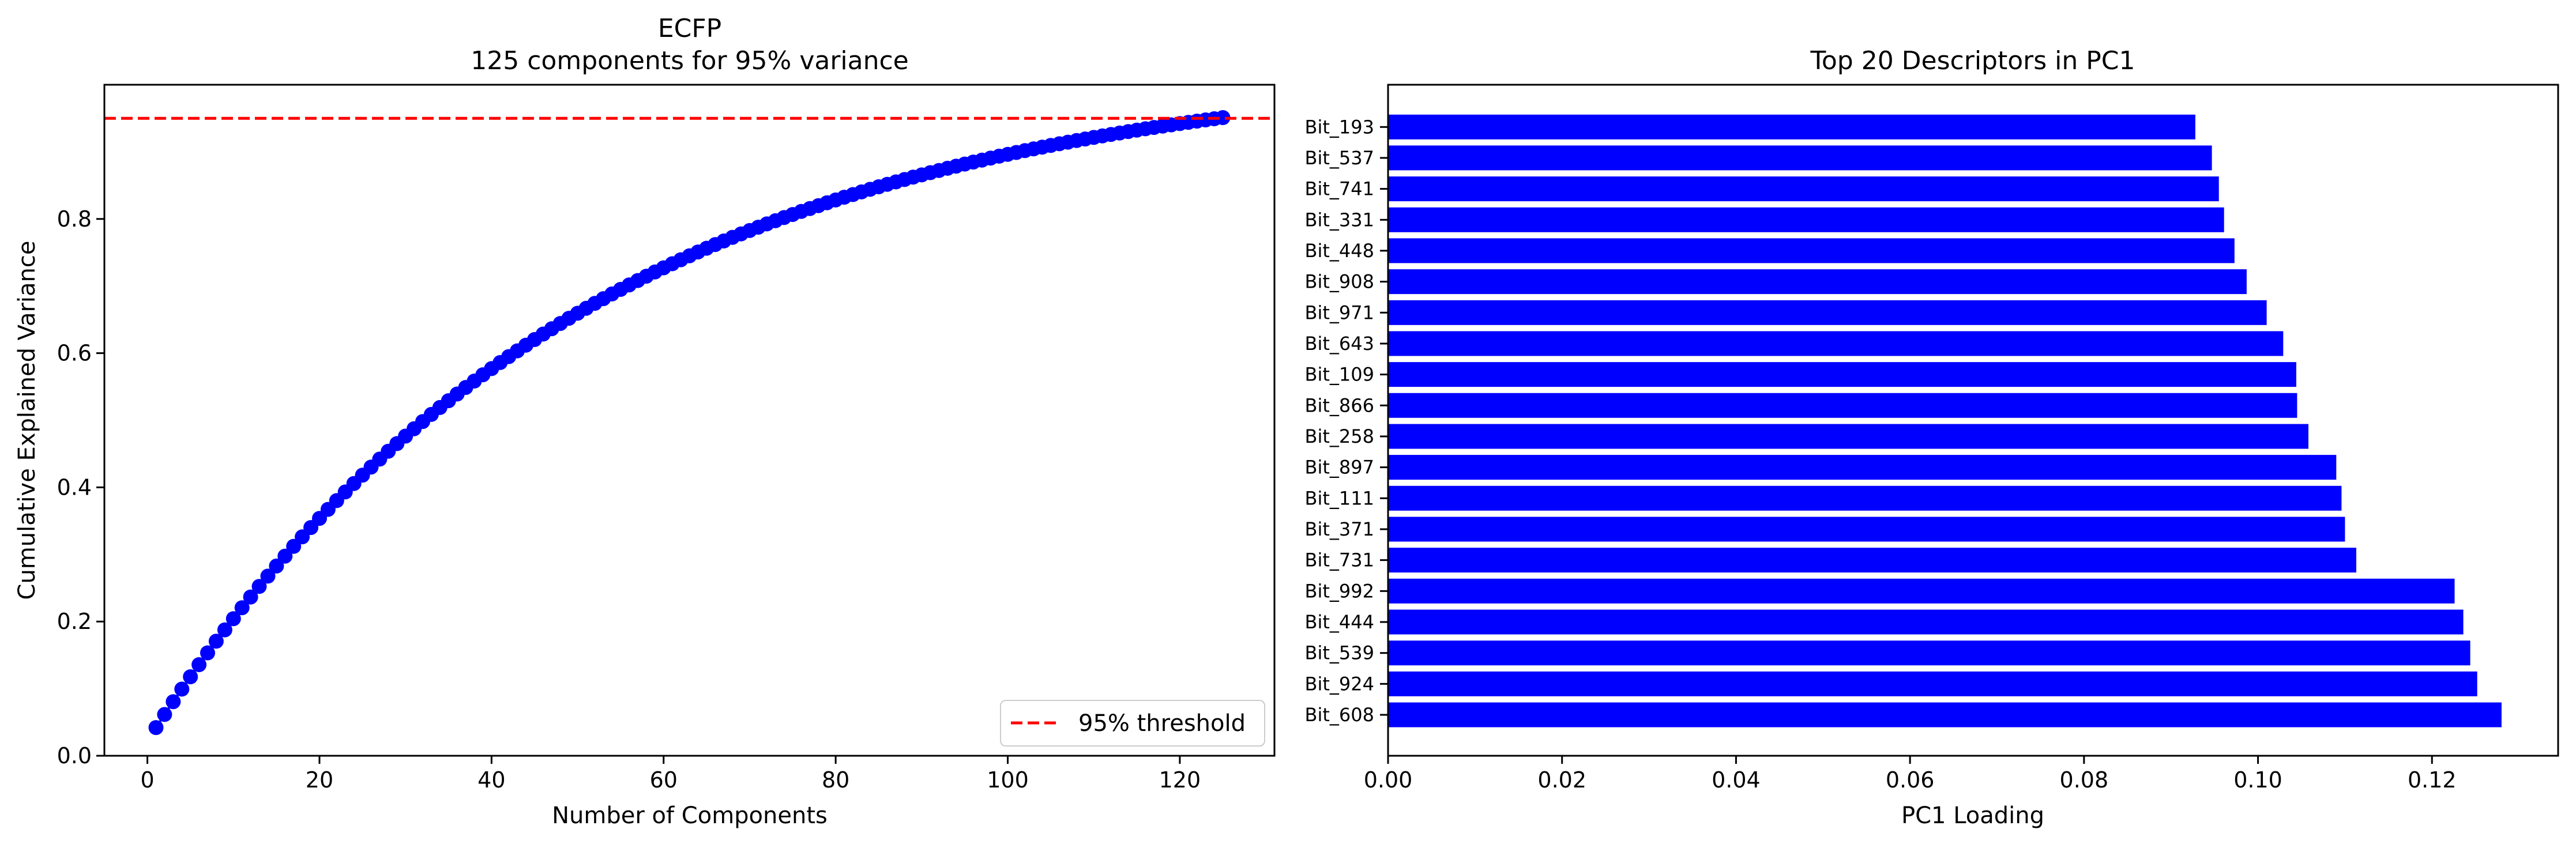 The width and height of the screenshot is (2576, 848). I want to click on left-x-tick-label: 60, so click(664, 780).